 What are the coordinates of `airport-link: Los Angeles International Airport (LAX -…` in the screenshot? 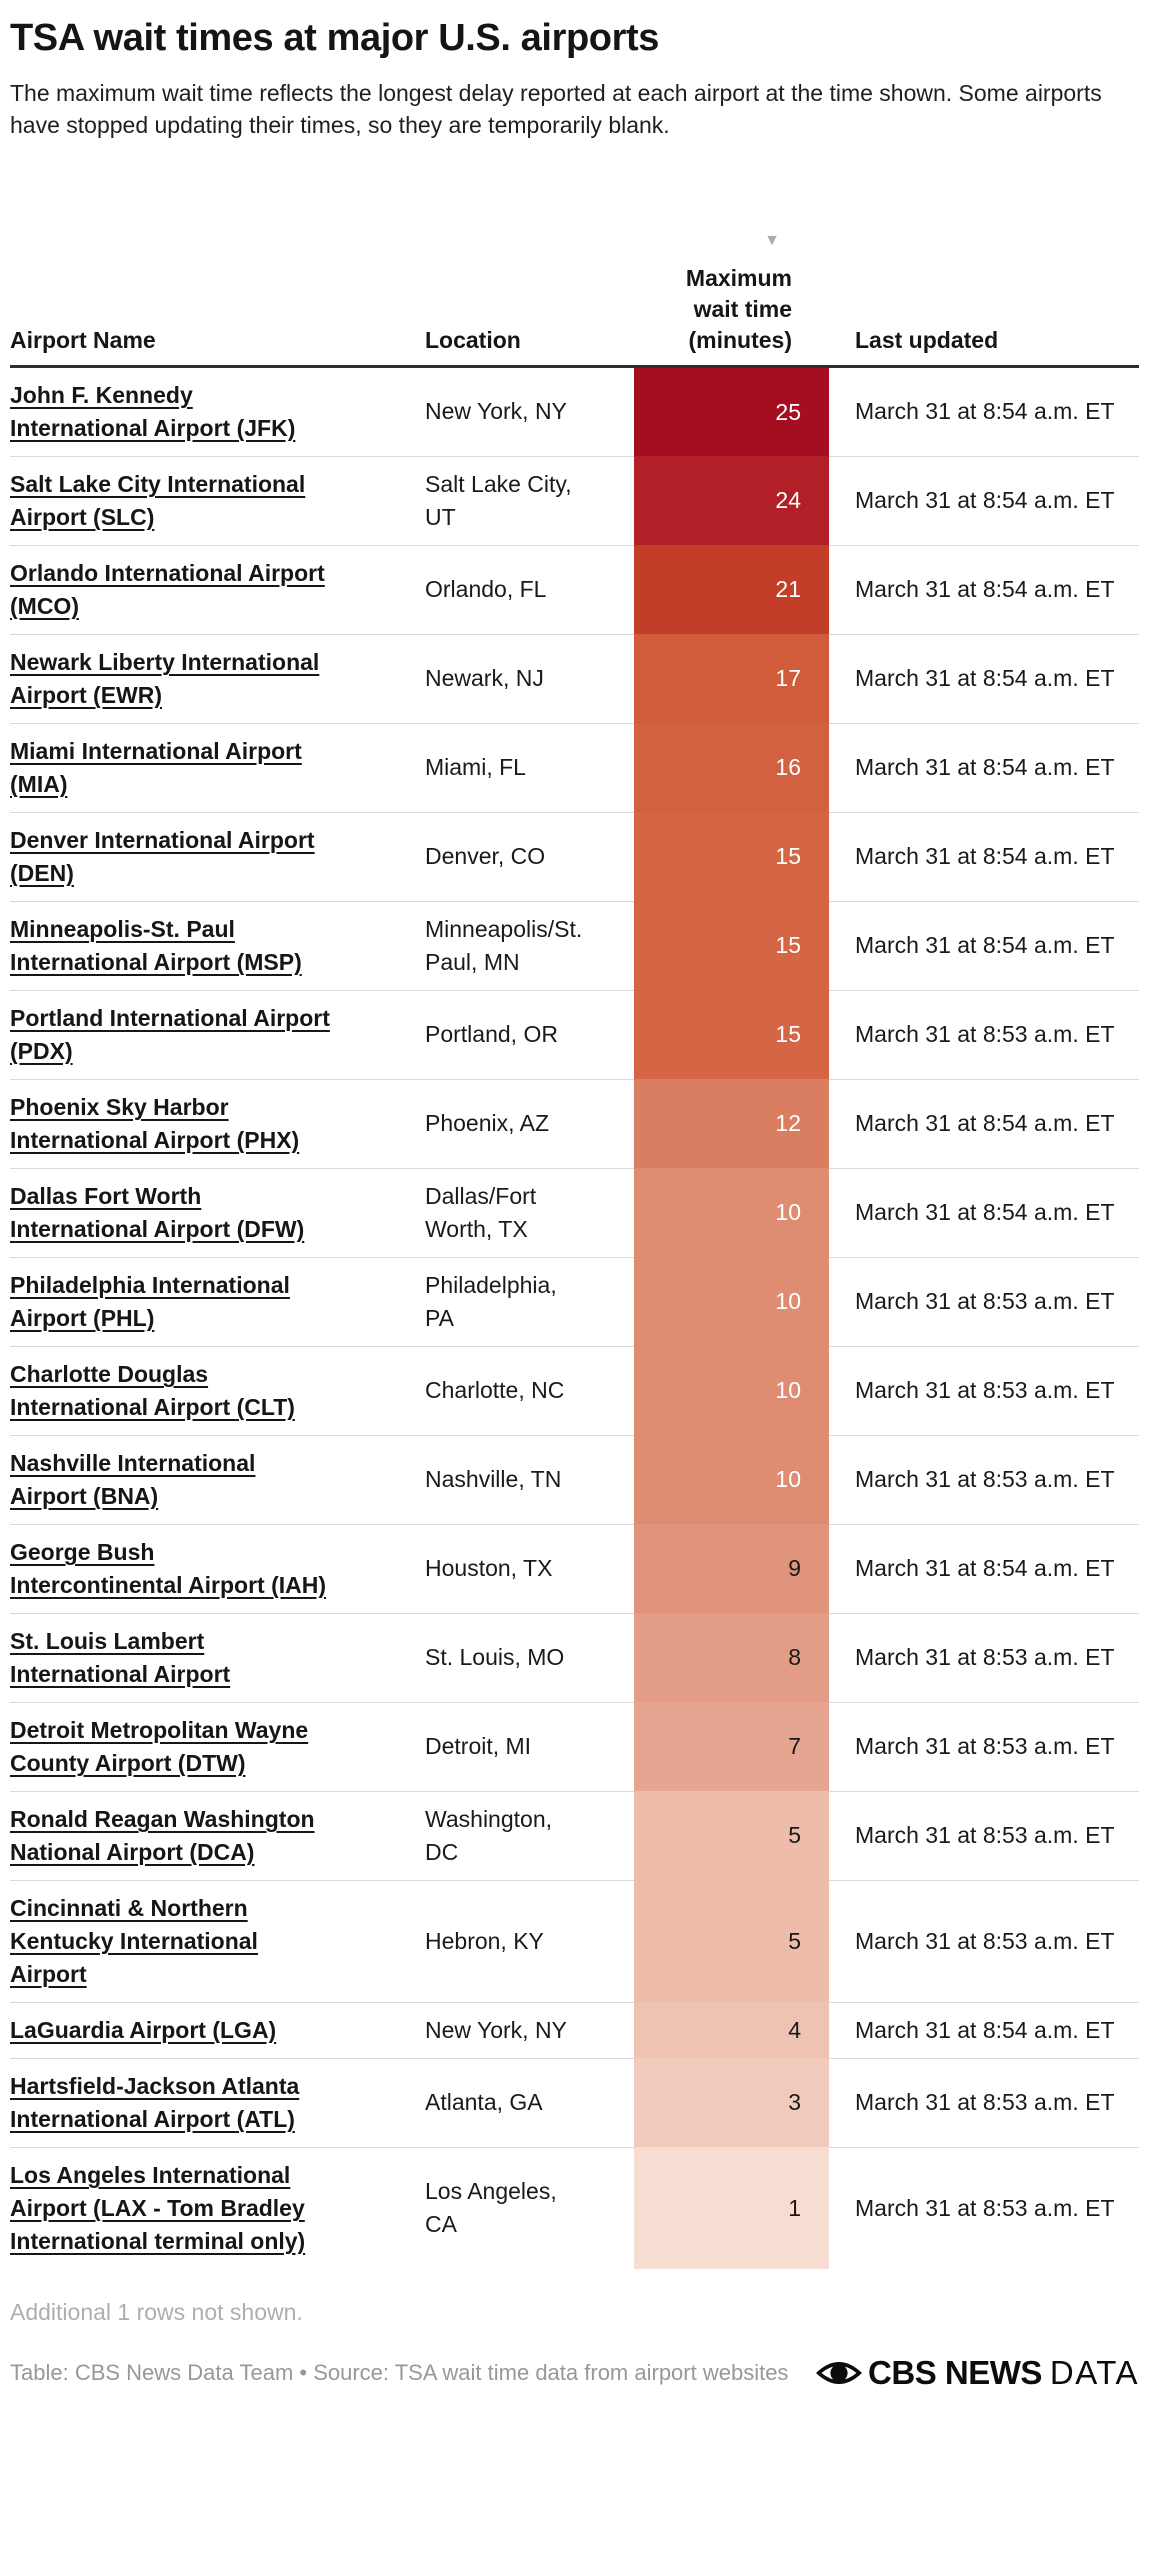 It's located at (158, 2207).